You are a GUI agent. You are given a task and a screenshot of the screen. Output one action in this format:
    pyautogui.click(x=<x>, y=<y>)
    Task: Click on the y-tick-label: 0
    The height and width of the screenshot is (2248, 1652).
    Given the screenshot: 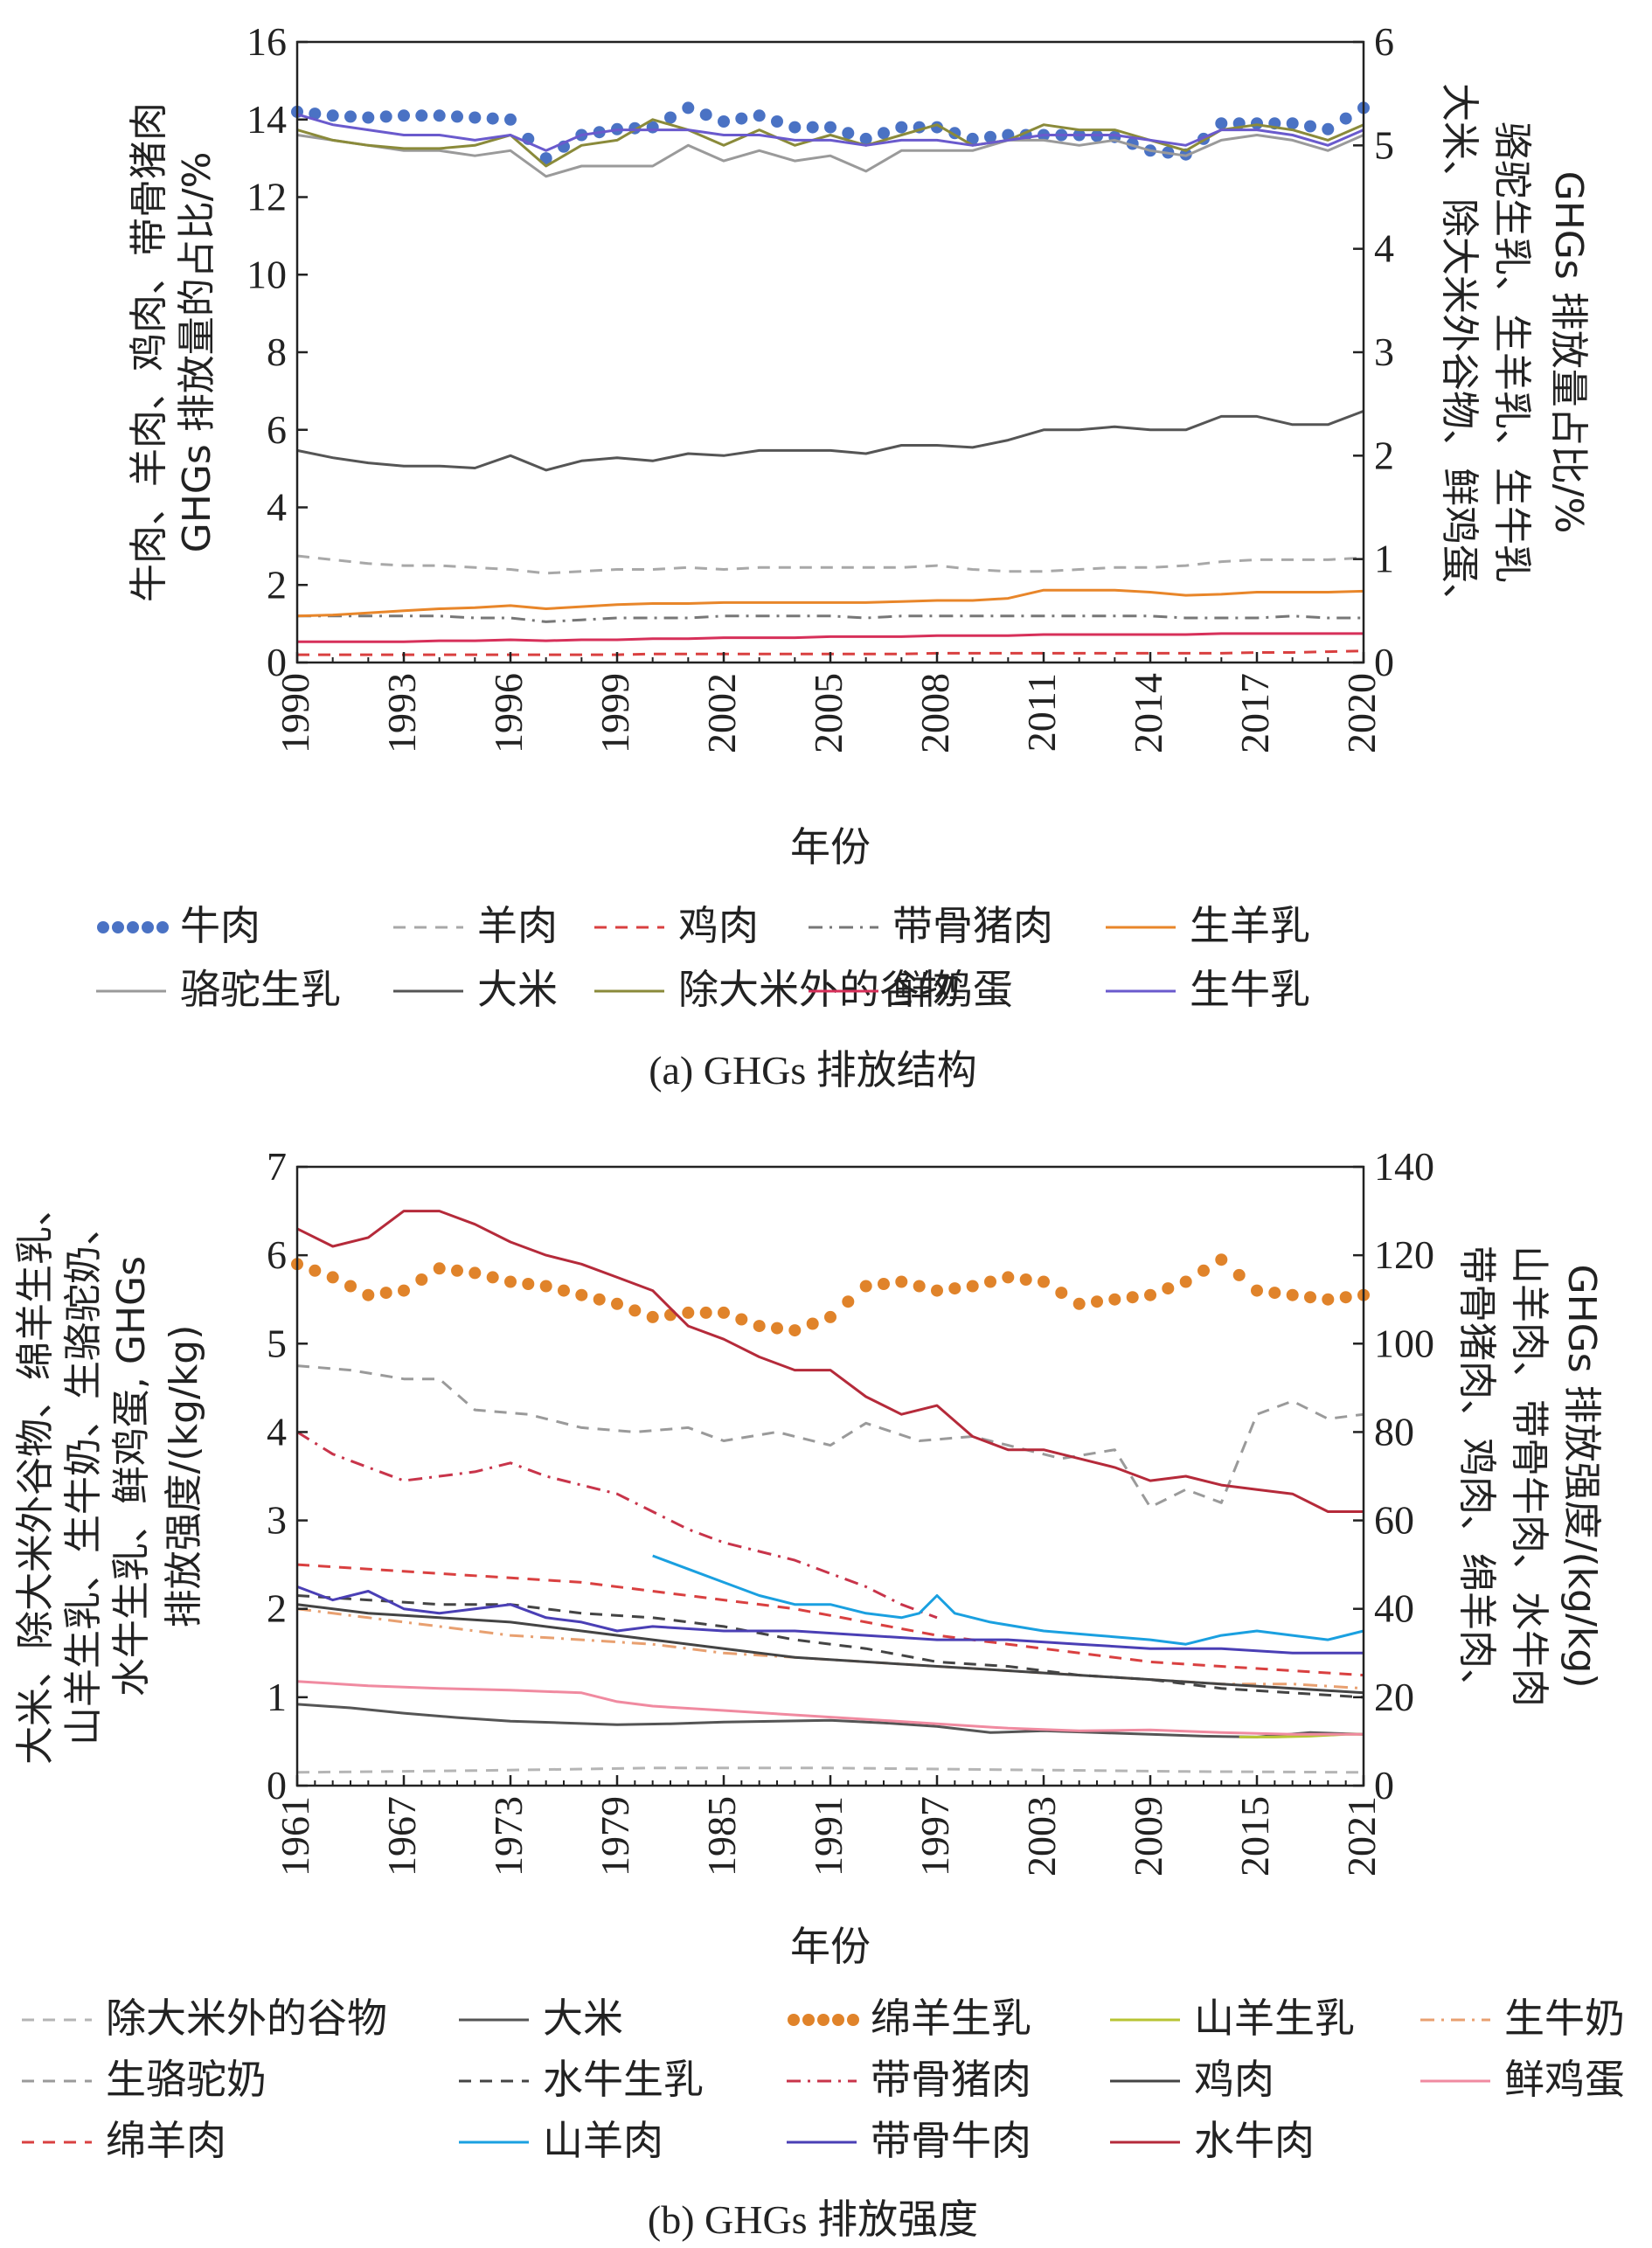 What is the action you would take?
    pyautogui.click(x=277, y=662)
    